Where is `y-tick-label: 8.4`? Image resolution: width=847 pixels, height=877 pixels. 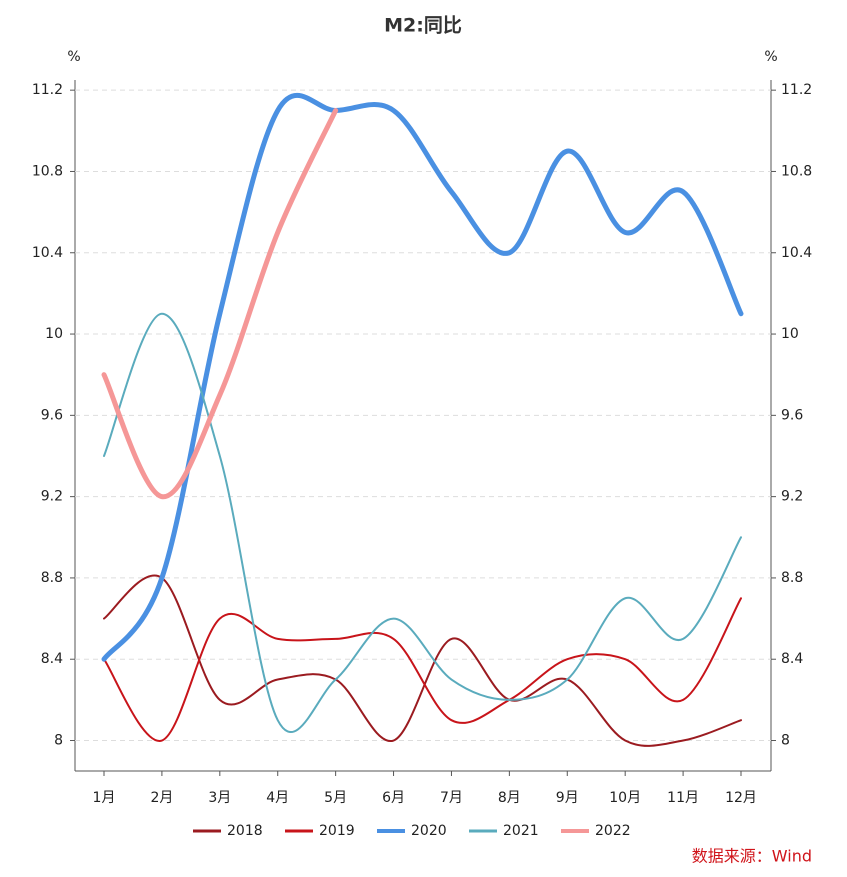 y-tick-label: 8.4 is located at coordinates (52, 659).